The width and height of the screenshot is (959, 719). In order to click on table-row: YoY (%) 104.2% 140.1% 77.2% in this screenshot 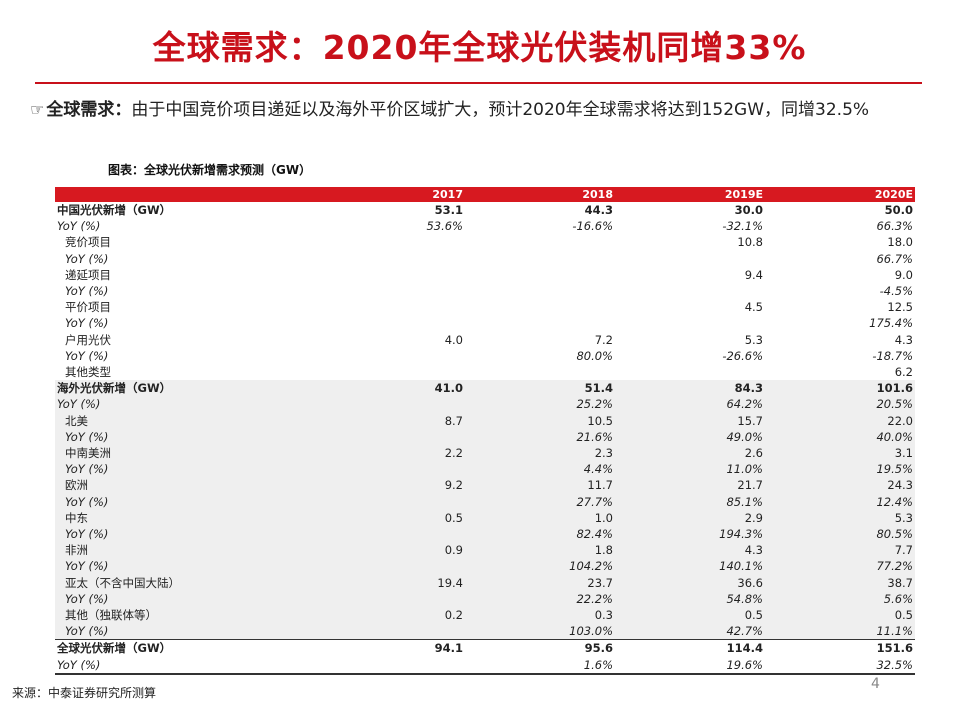, I will do `click(485, 566)`.